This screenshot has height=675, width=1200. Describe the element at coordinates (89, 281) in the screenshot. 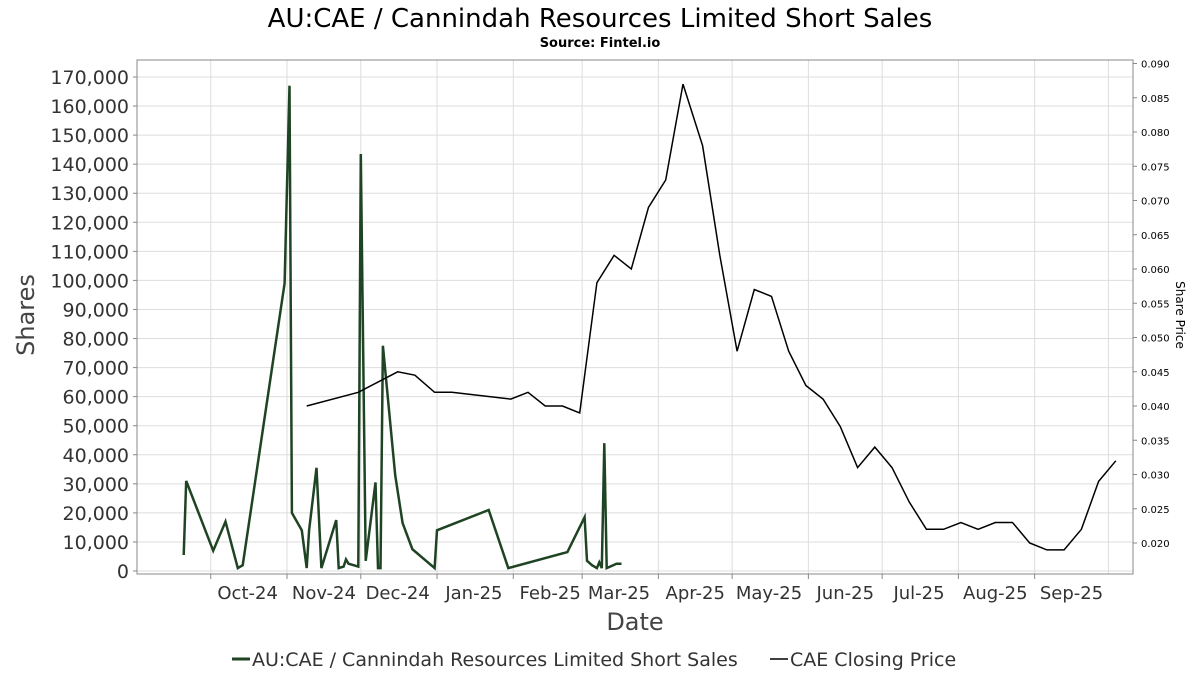

I see `y-tick-label: 100,000` at that location.